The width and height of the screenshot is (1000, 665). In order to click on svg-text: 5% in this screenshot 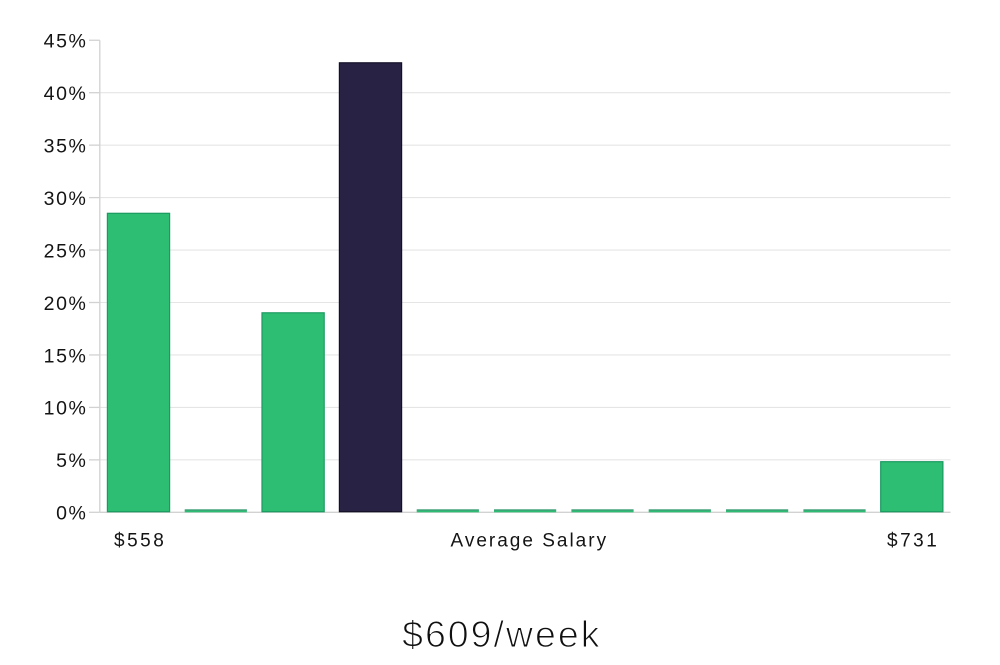, I will do `click(71, 461)`.